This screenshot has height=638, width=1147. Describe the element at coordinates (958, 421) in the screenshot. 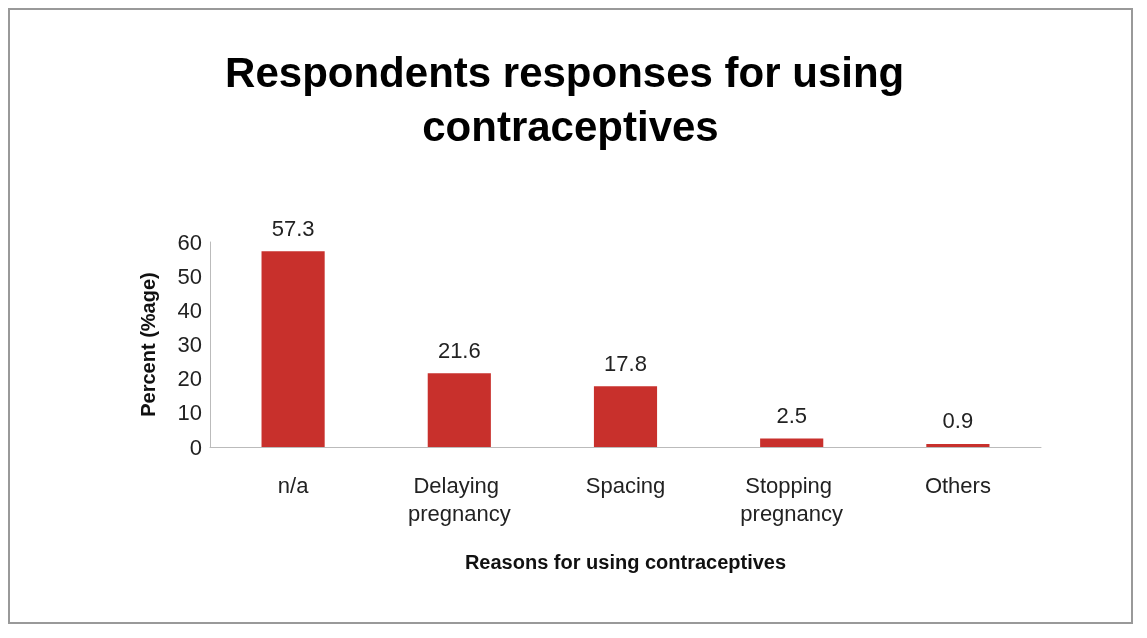

I see `data-label: 0.9` at that location.